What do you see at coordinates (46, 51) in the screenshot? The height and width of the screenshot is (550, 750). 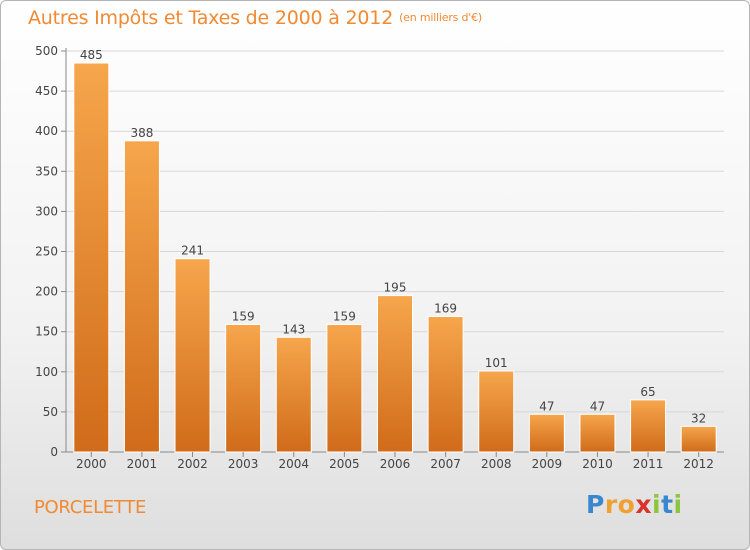 I see `y-tick-label: 500` at bounding box center [46, 51].